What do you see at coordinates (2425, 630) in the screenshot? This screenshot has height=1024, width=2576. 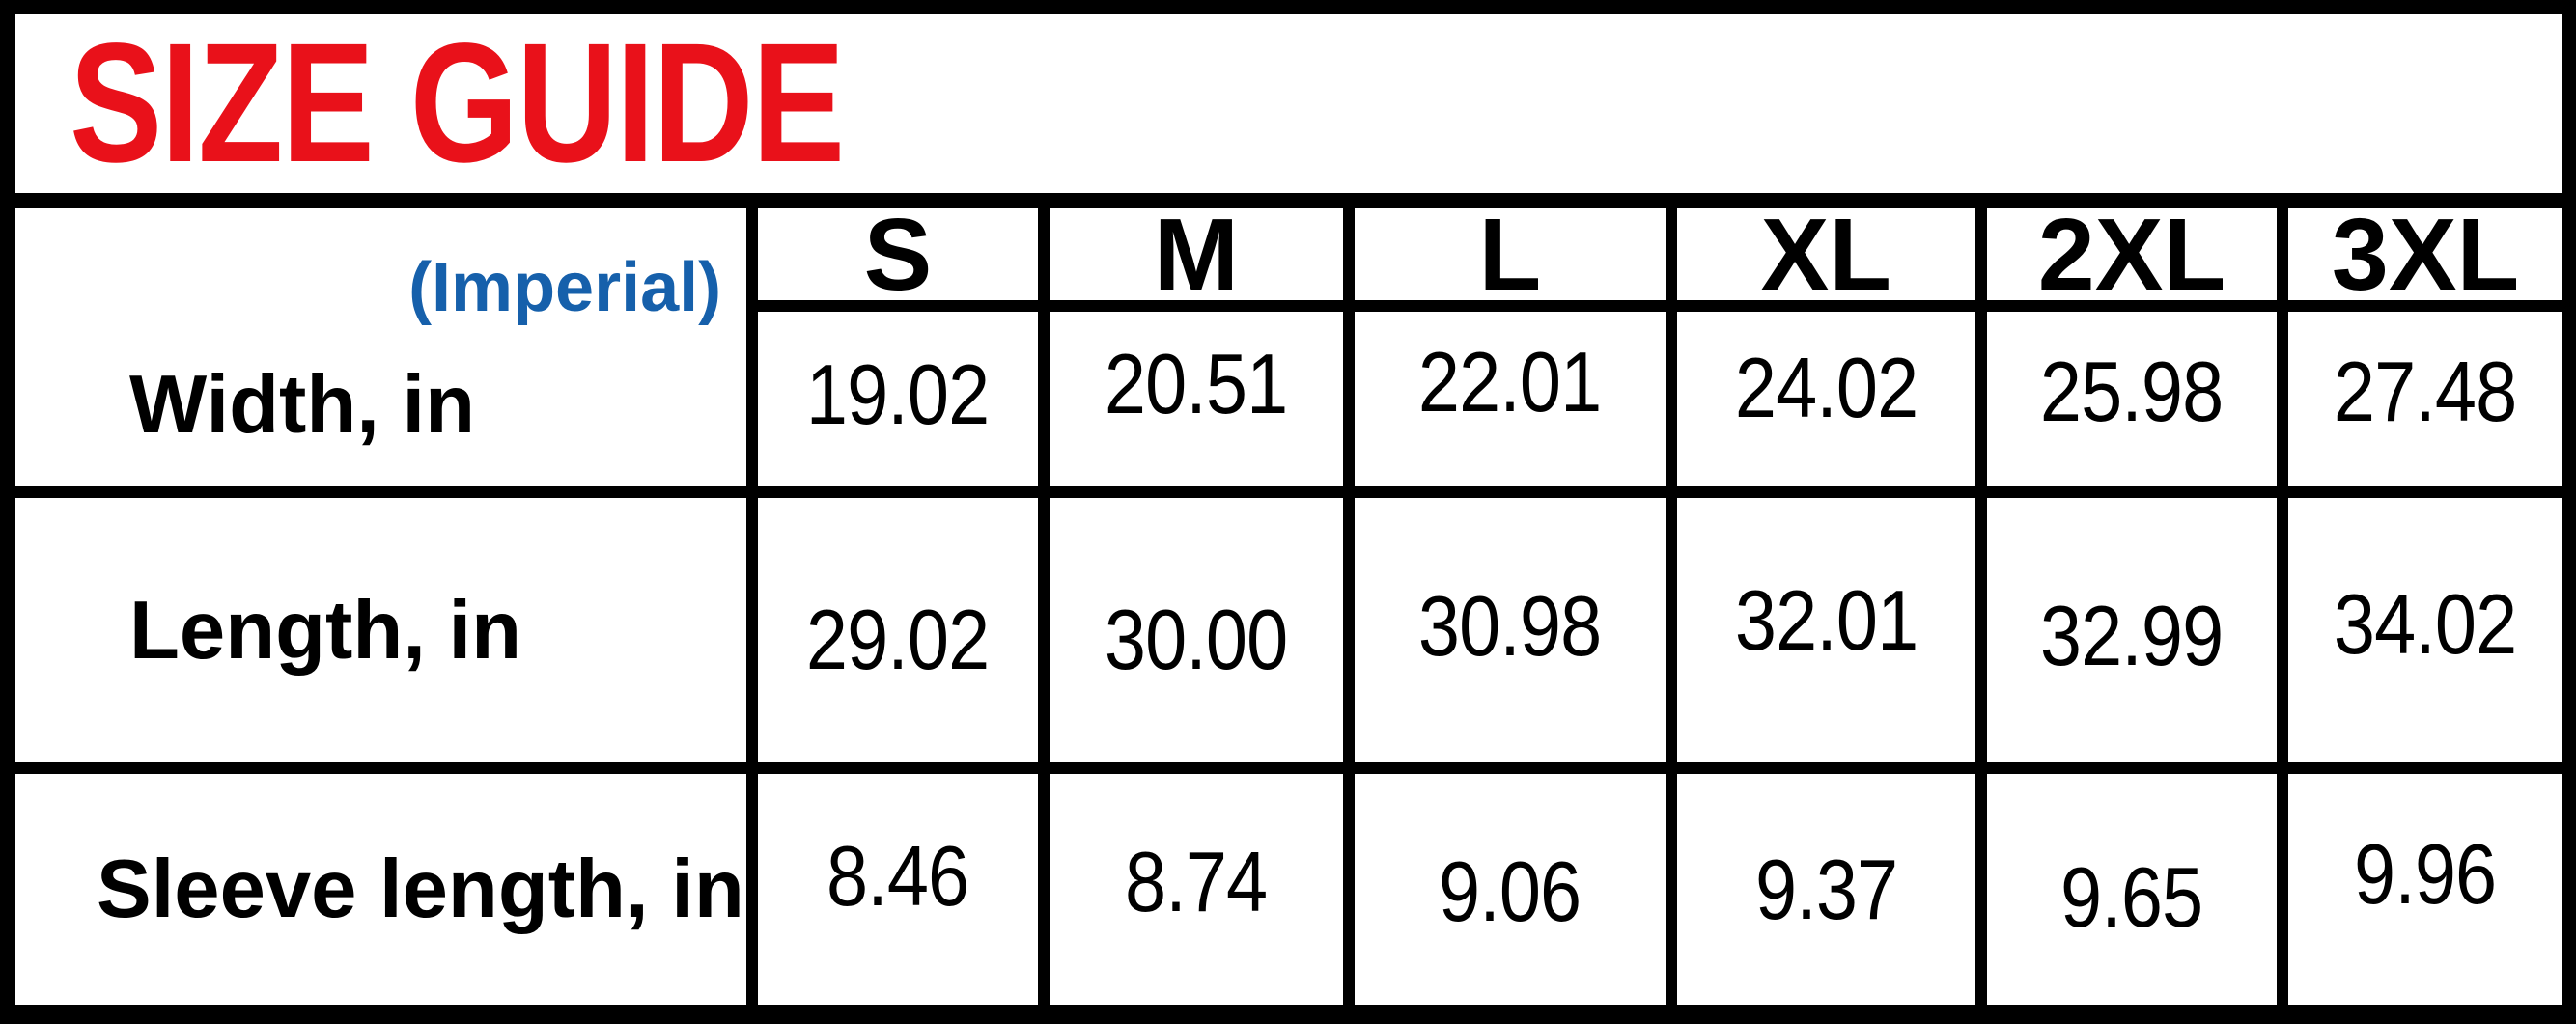 I see `length-value-3xl: 34.02` at bounding box center [2425, 630].